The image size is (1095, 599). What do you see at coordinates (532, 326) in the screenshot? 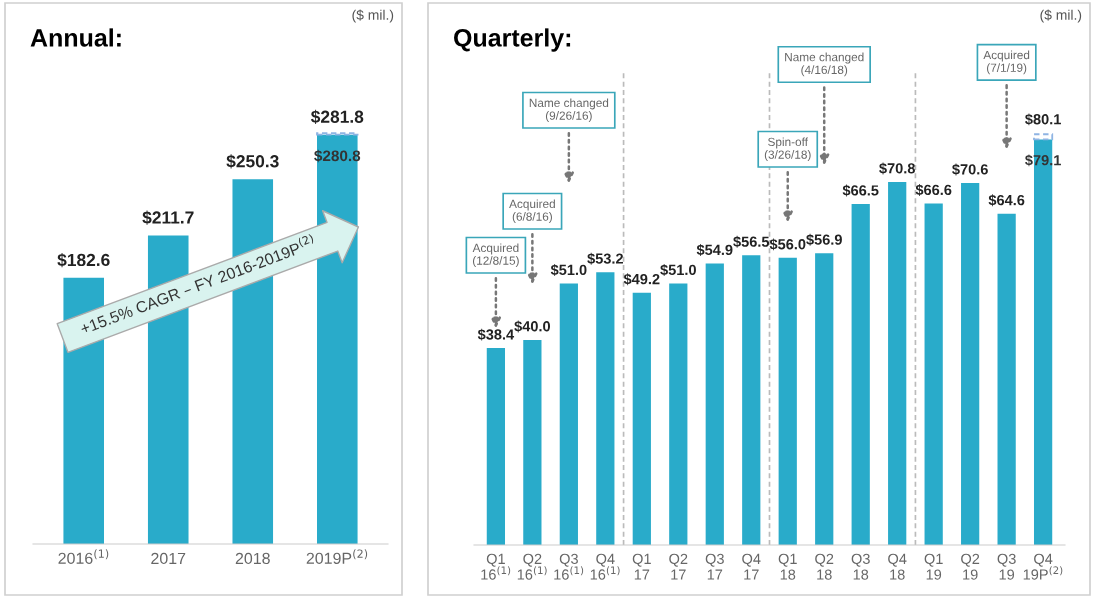
I see `data-label: $40.0` at bounding box center [532, 326].